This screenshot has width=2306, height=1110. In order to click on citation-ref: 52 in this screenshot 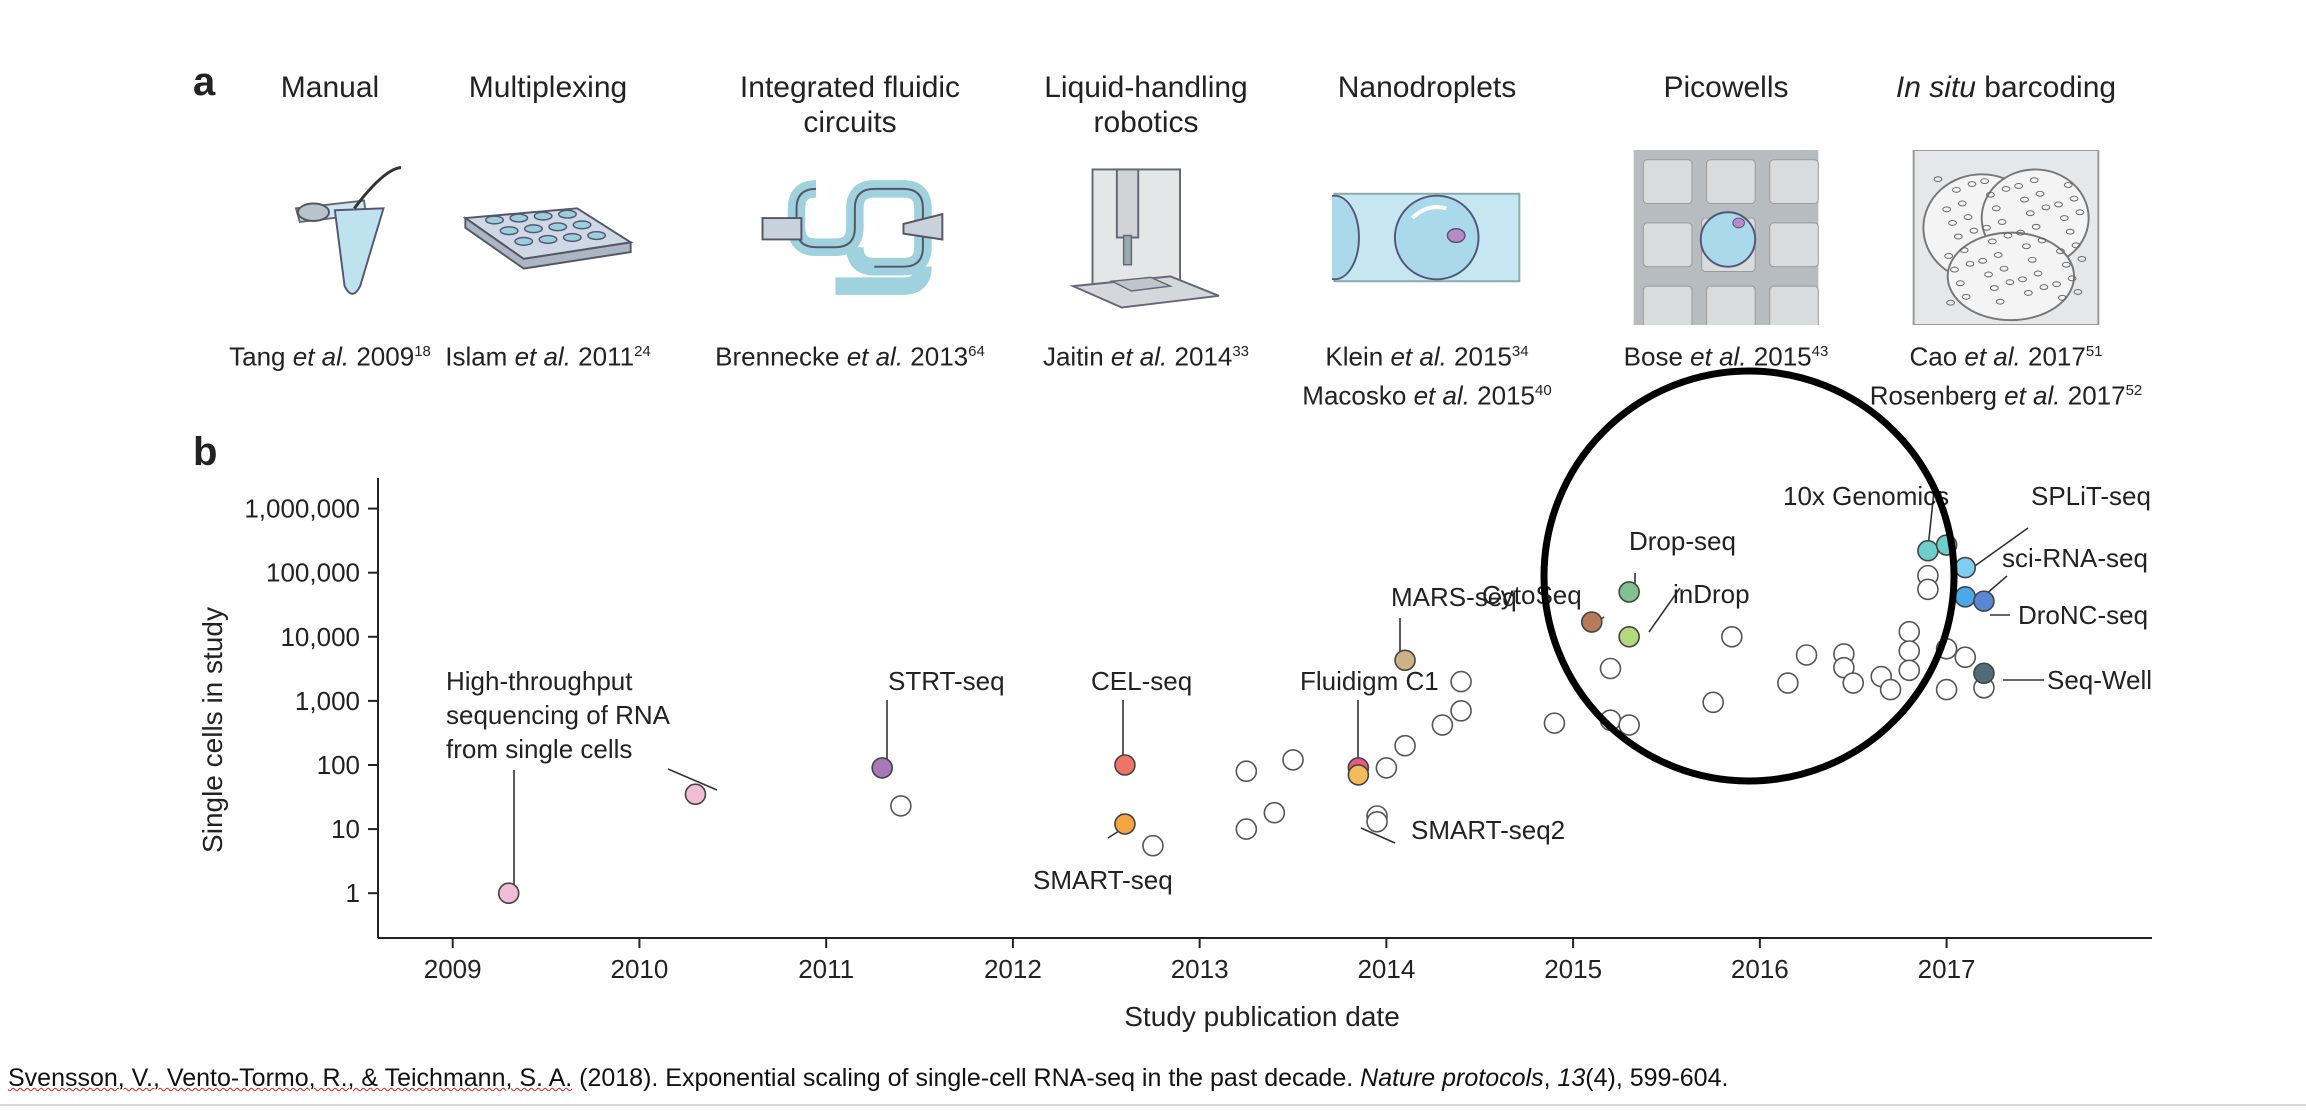, I will do `click(2134, 390)`.